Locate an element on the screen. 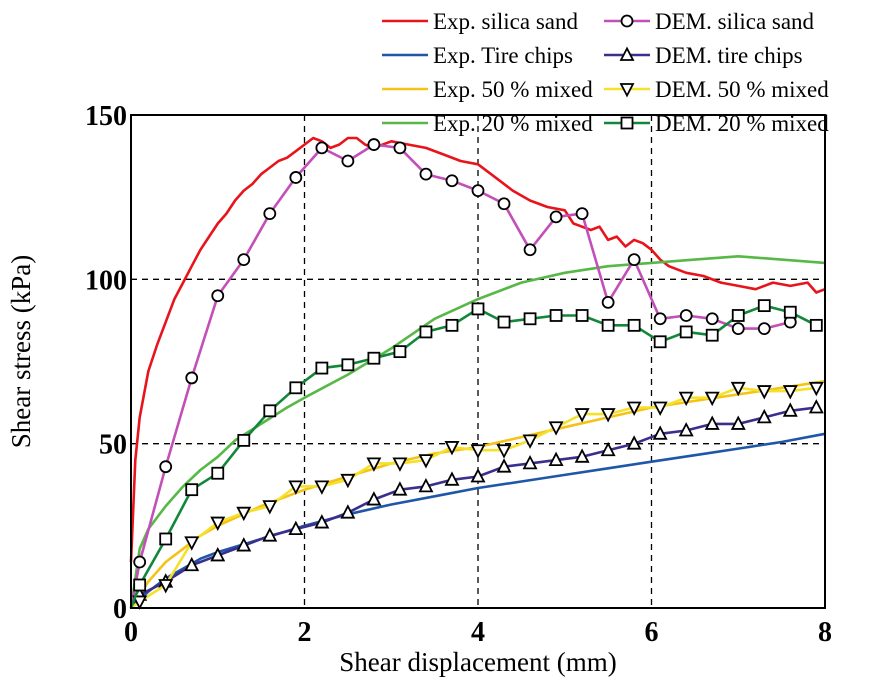 Image resolution: width=888 pixels, height=685 pixels. legend-label: DEM. 50 % mixed is located at coordinates (742, 89).